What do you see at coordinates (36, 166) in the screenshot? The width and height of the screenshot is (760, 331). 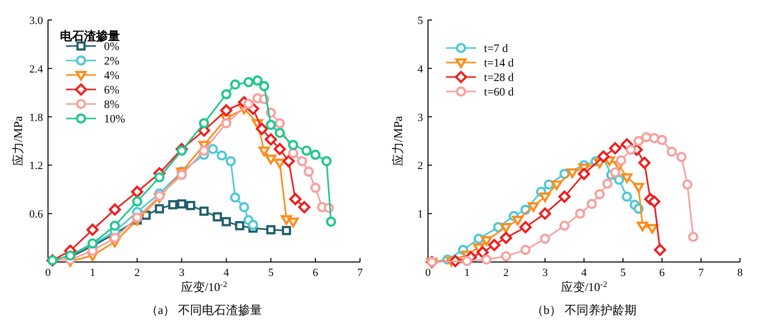 I see `y-tick-label: 1.2` at bounding box center [36, 166].